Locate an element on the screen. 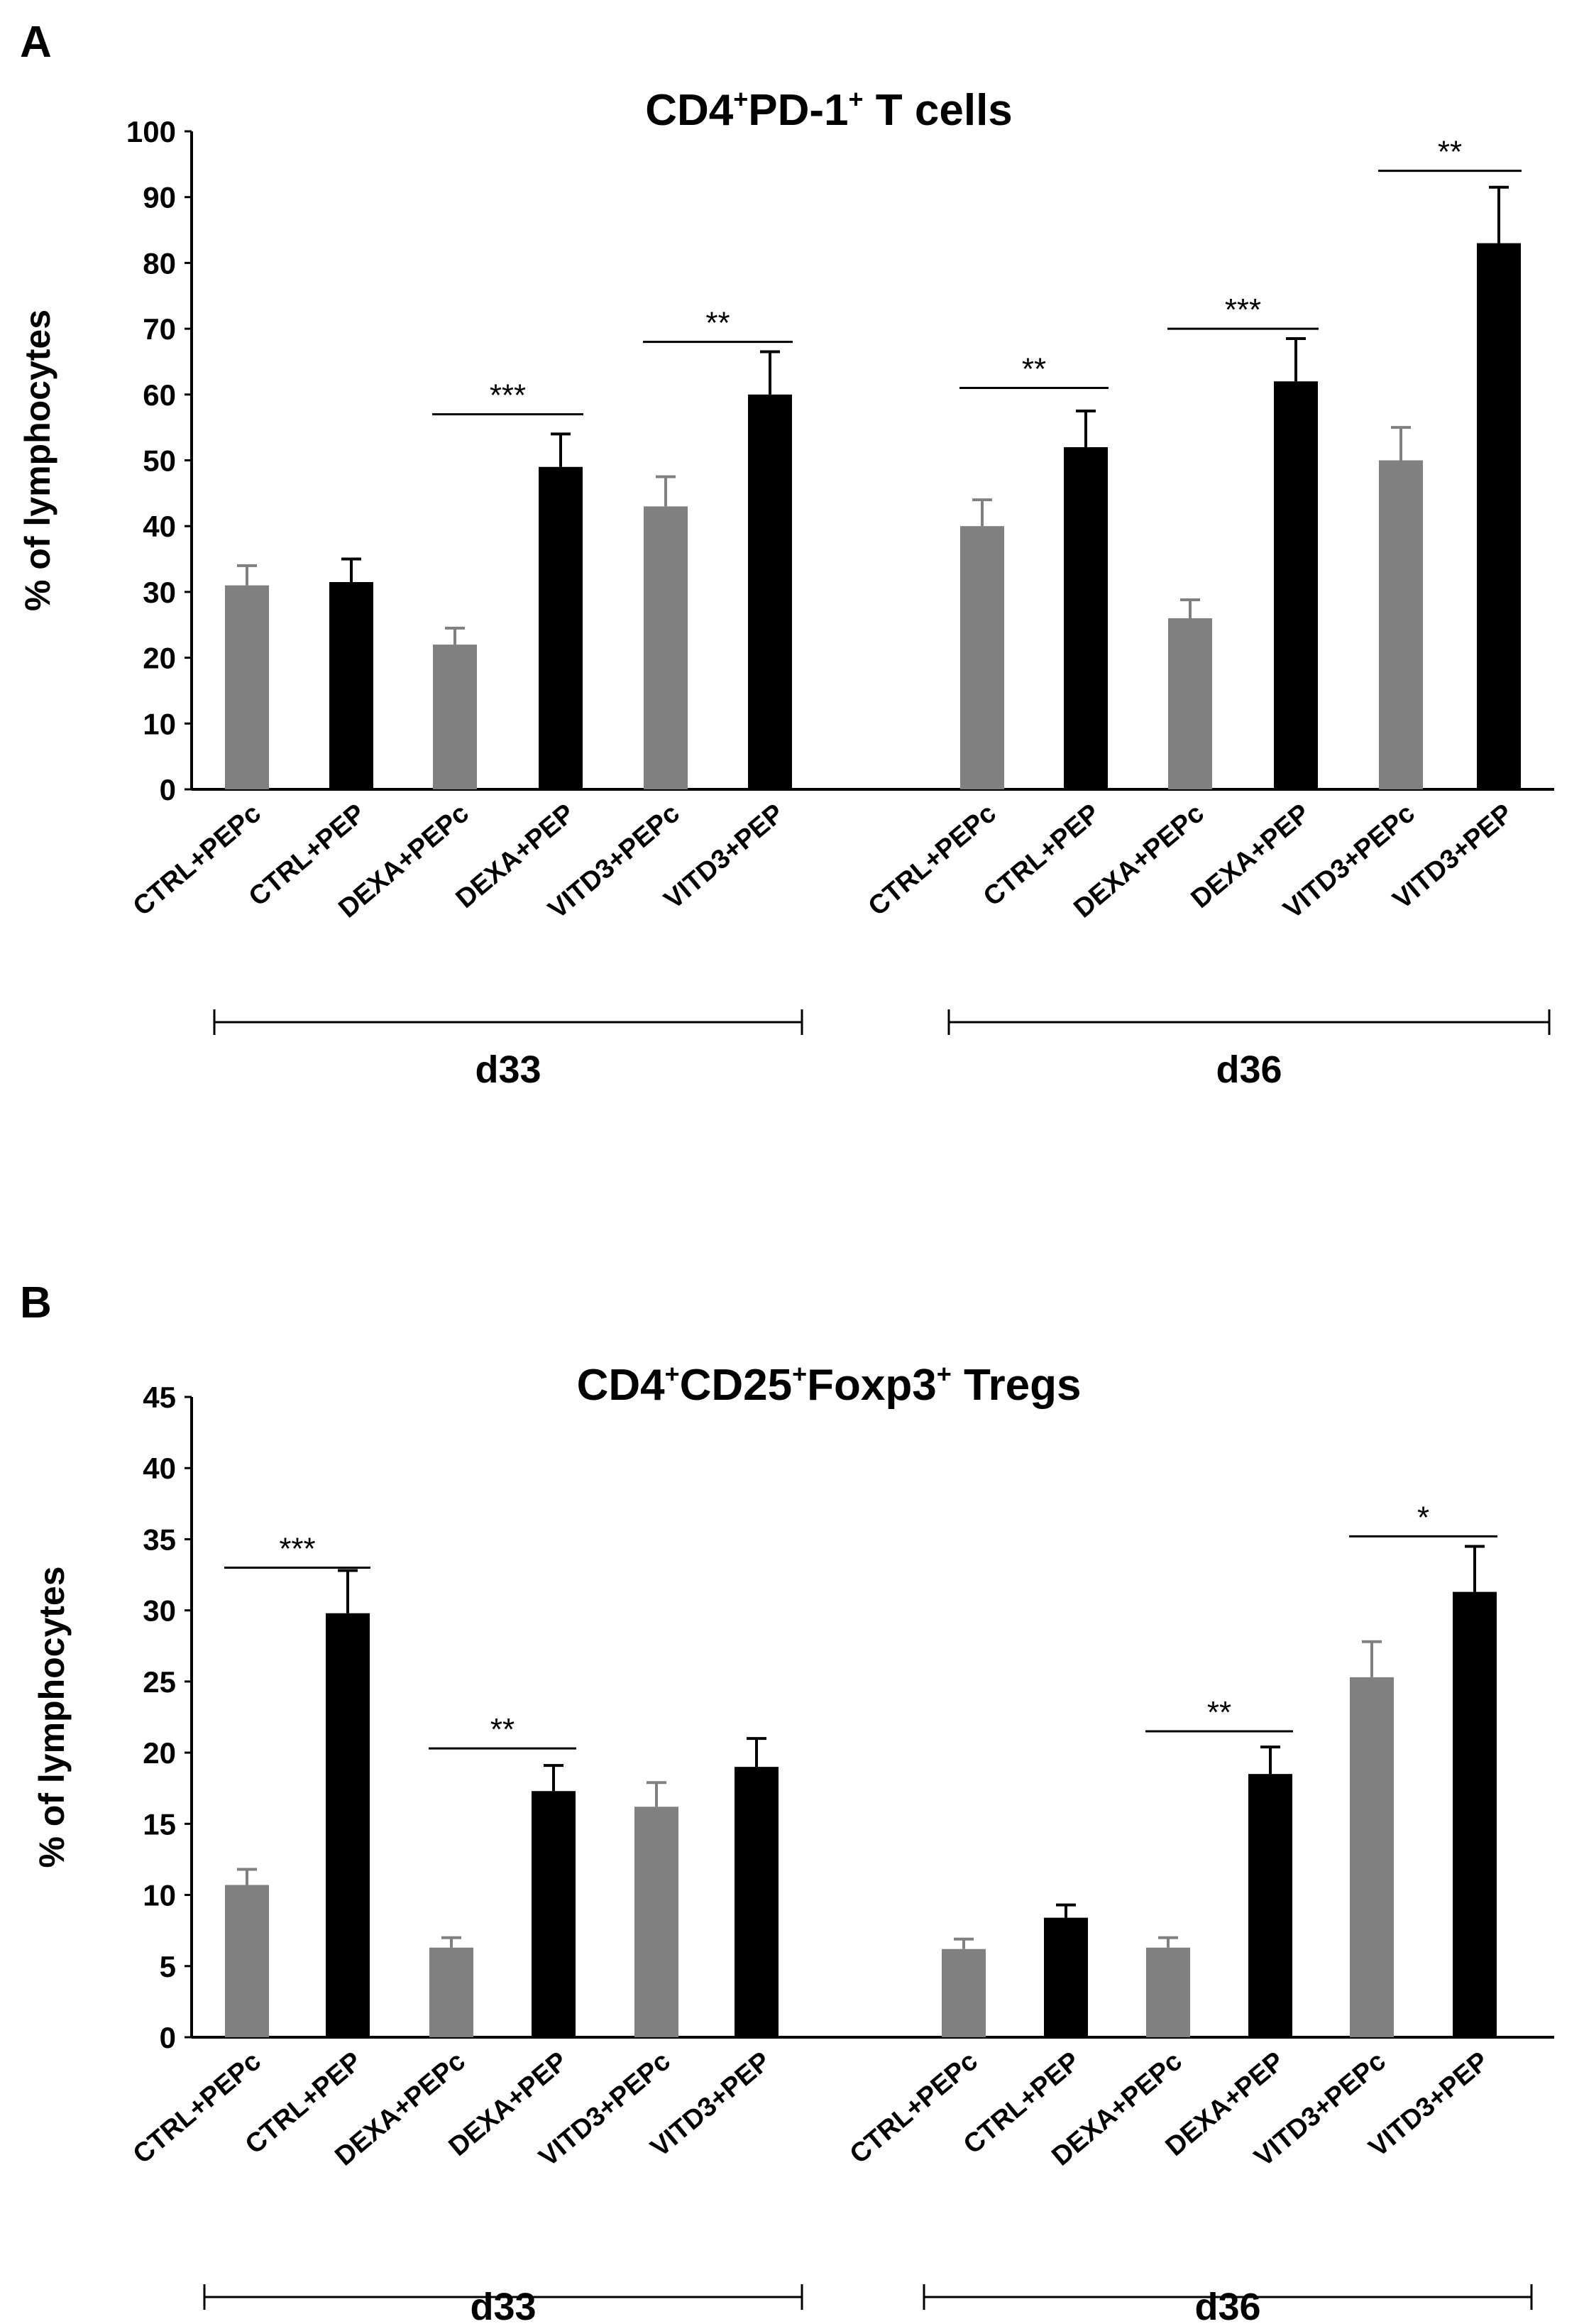  y-tick-label: 5 is located at coordinates (168, 1966).